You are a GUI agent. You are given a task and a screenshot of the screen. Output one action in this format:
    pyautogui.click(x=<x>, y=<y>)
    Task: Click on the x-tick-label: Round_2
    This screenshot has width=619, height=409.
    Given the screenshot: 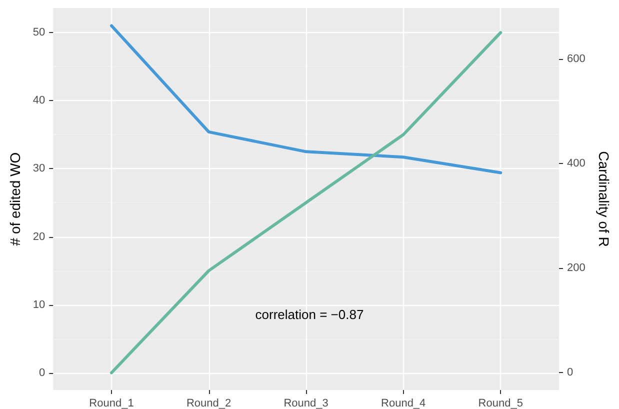 What is the action you would take?
    pyautogui.click(x=209, y=403)
    